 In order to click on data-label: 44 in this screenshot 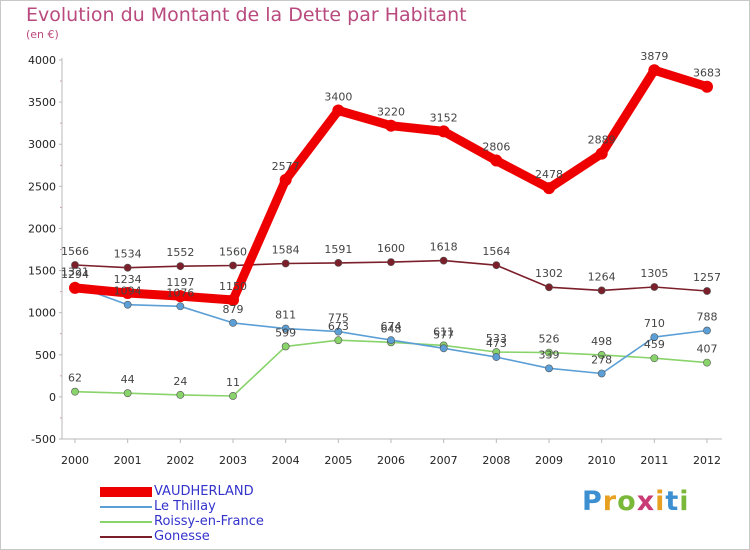, I will do `click(128, 379)`.